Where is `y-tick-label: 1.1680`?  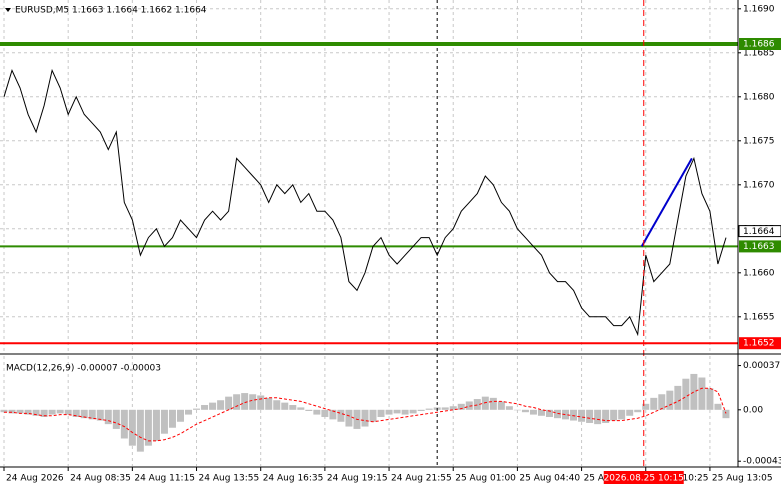 y-tick-label: 1.1680 is located at coordinates (759, 97).